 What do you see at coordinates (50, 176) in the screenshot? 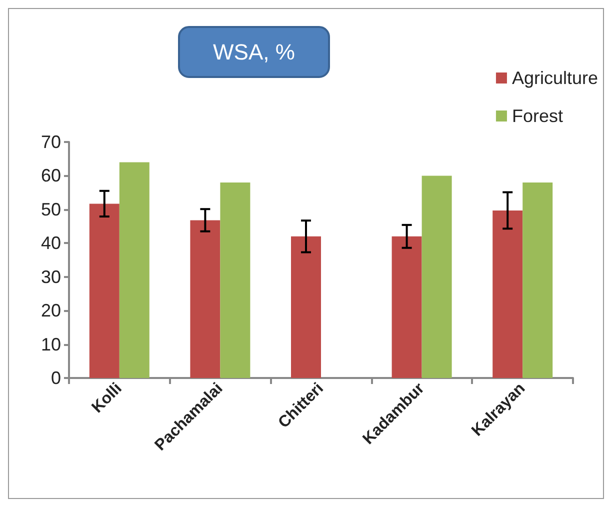
I see `y-tick-label: 60` at bounding box center [50, 176].